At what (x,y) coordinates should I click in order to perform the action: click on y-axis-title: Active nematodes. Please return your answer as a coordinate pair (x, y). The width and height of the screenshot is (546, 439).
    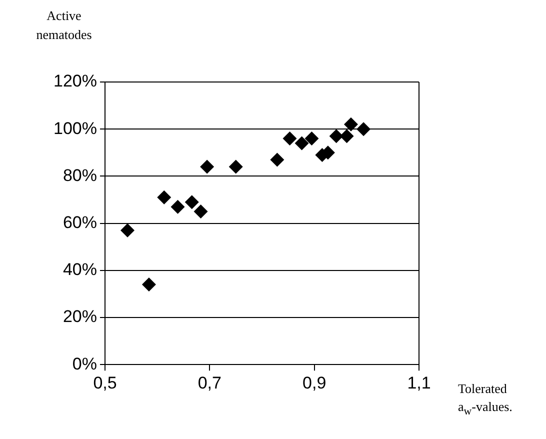
    Looking at the image, I should click on (64, 25).